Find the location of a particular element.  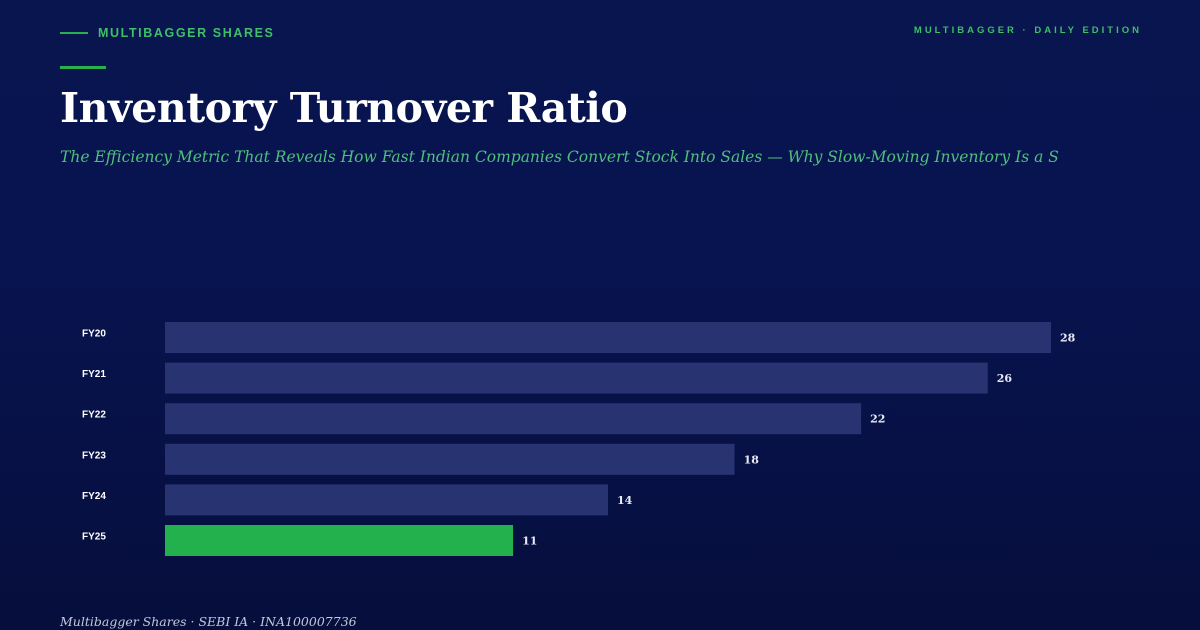

brand-rule is located at coordinates (74, 33).